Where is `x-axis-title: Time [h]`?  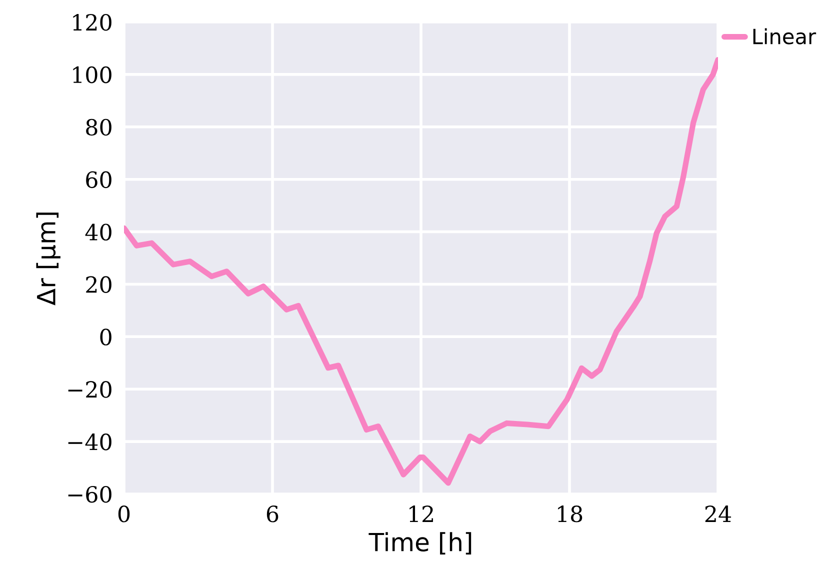 x-axis-title: Time [h] is located at coordinates (420, 543).